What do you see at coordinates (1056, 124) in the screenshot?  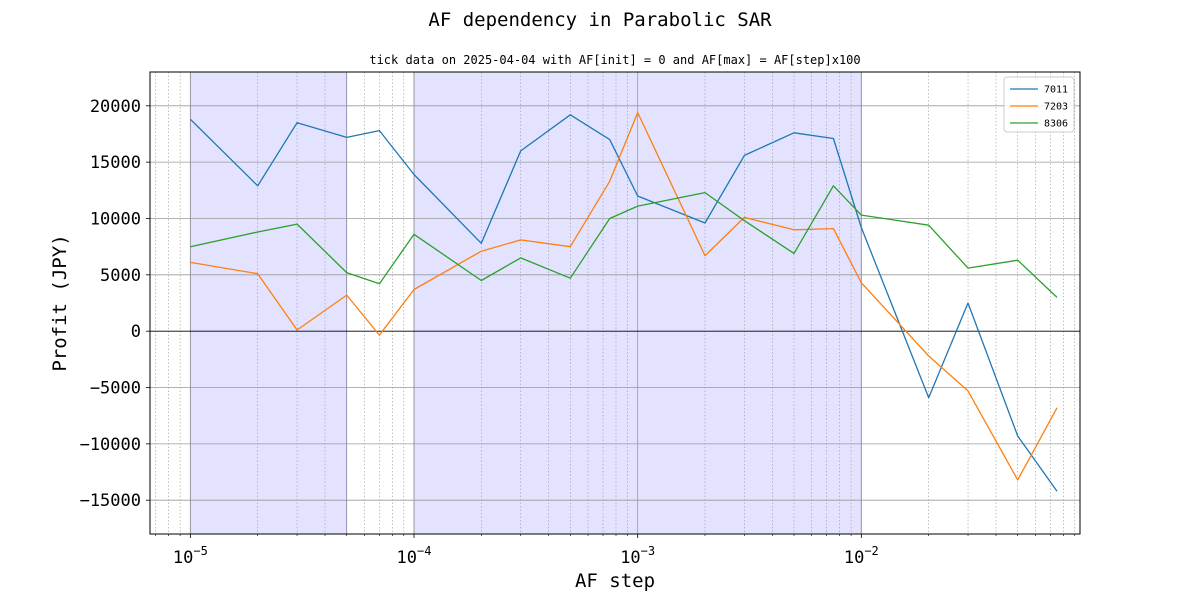 I see `legend-label-8306: 8306` at bounding box center [1056, 124].